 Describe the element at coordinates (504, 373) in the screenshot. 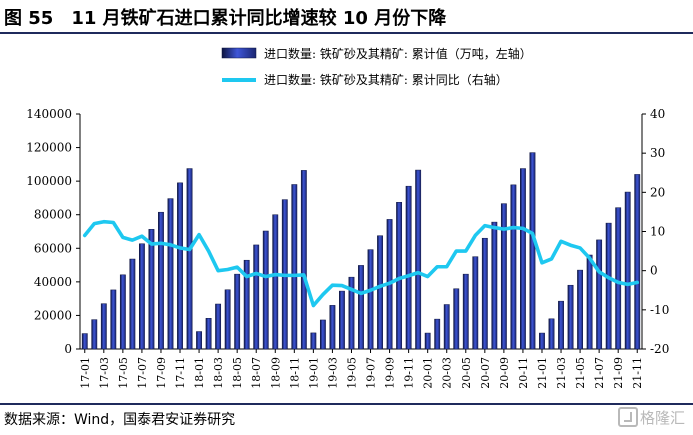

I see `x-axis-tick-label: 20-09` at that location.